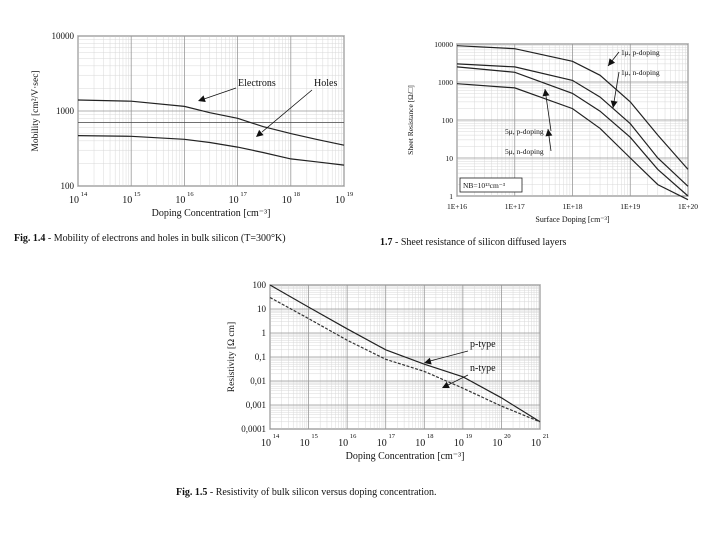 The image size is (720, 540). I want to click on mobility-y-tick-label: 100, so click(68, 186).